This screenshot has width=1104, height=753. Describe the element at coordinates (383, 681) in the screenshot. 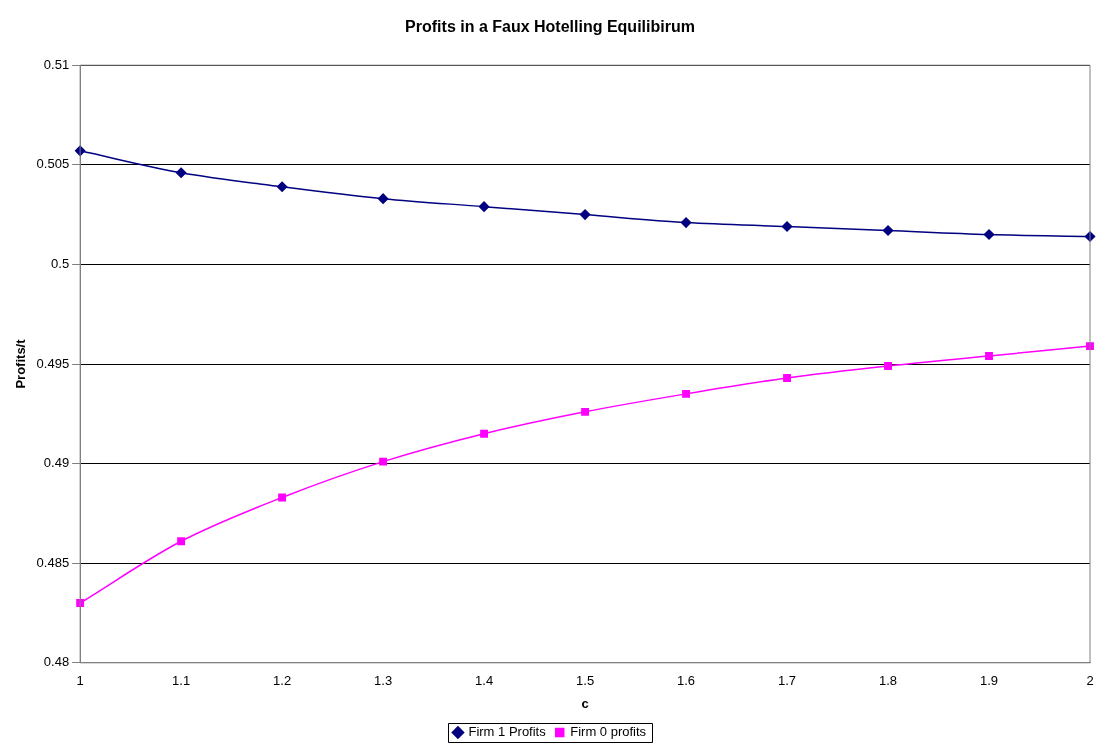

I see `x-tick-label: 1.3` at that location.